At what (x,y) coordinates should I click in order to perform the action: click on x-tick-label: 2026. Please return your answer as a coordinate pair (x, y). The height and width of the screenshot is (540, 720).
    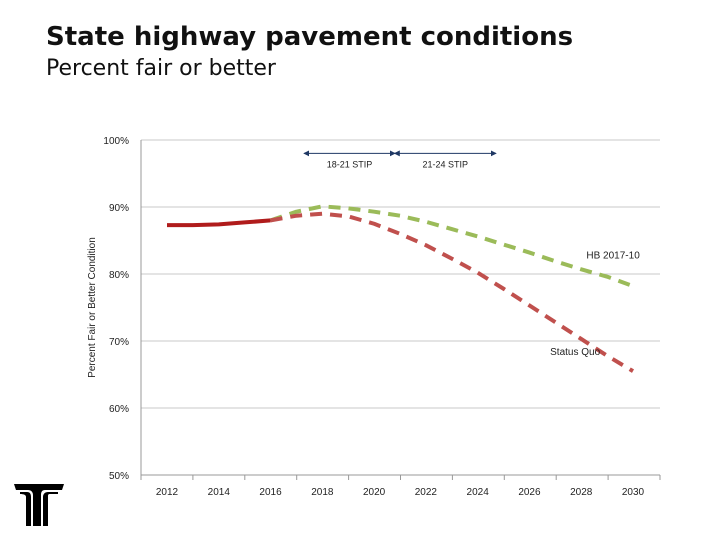
    Looking at the image, I should click on (529, 492).